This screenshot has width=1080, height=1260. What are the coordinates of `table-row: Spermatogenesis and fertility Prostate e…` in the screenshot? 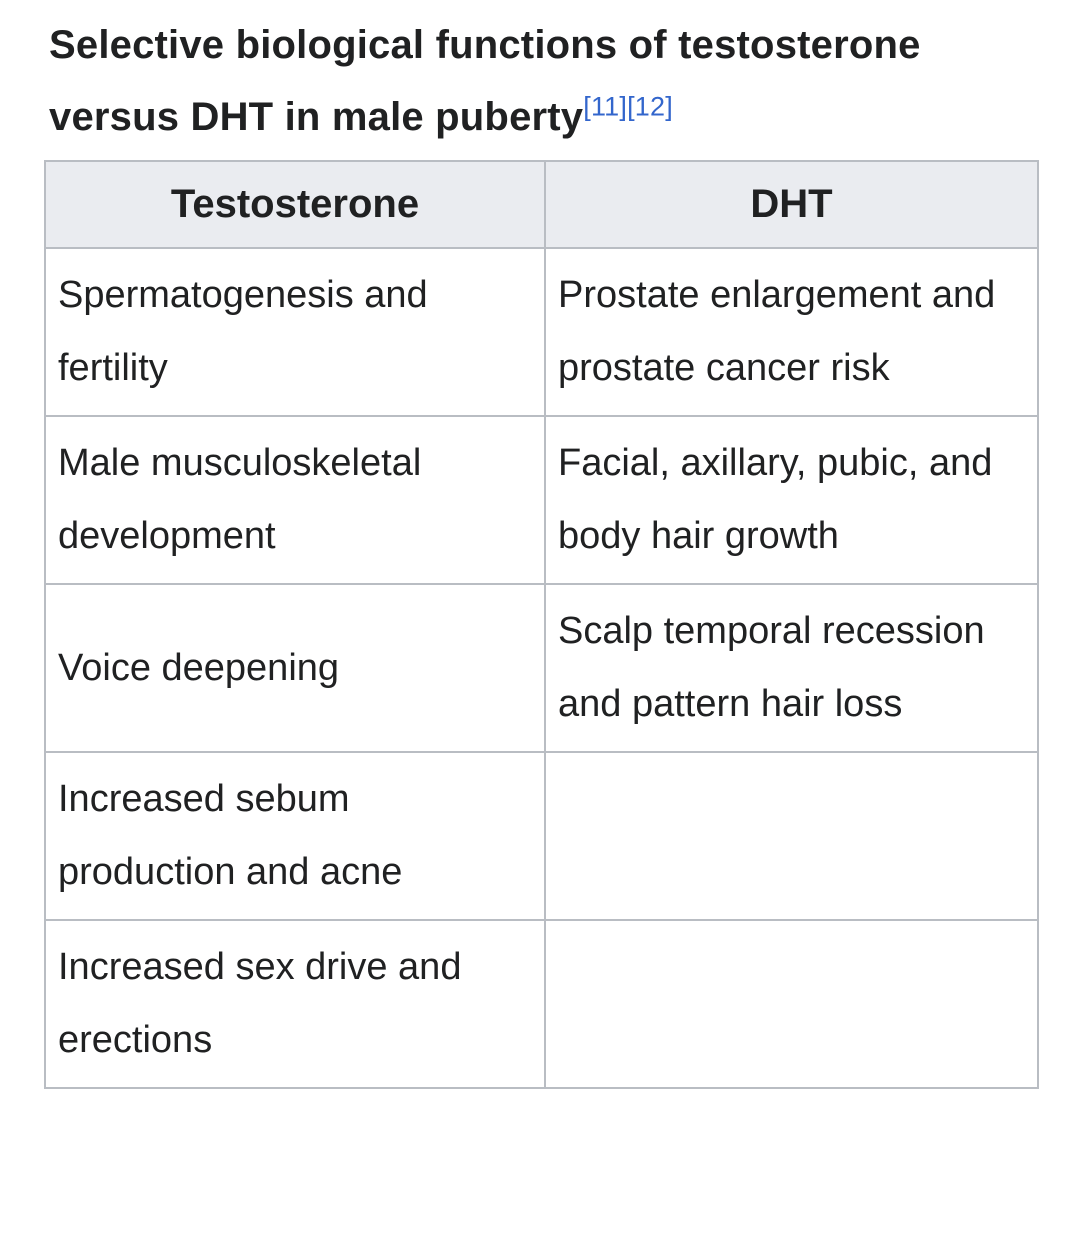 It's located at (541, 332).